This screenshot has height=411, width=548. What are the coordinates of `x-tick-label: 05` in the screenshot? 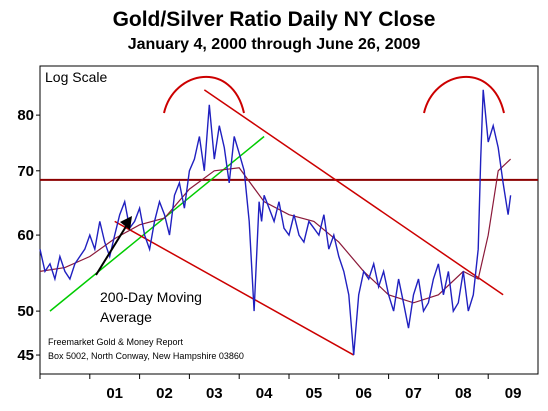 It's located at (314, 393).